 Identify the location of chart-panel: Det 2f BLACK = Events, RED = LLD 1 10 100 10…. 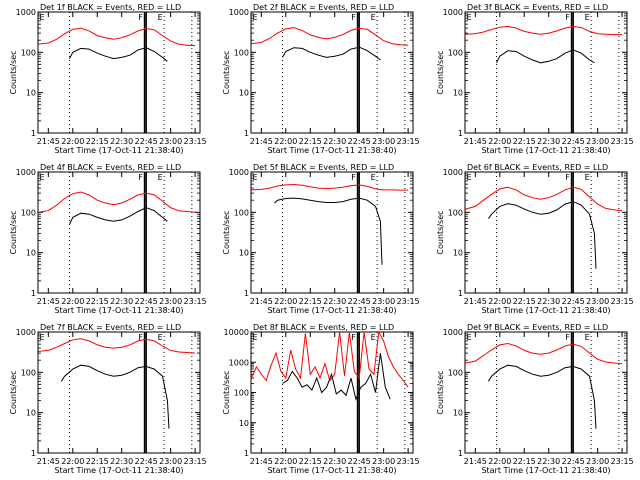
(321, 79).